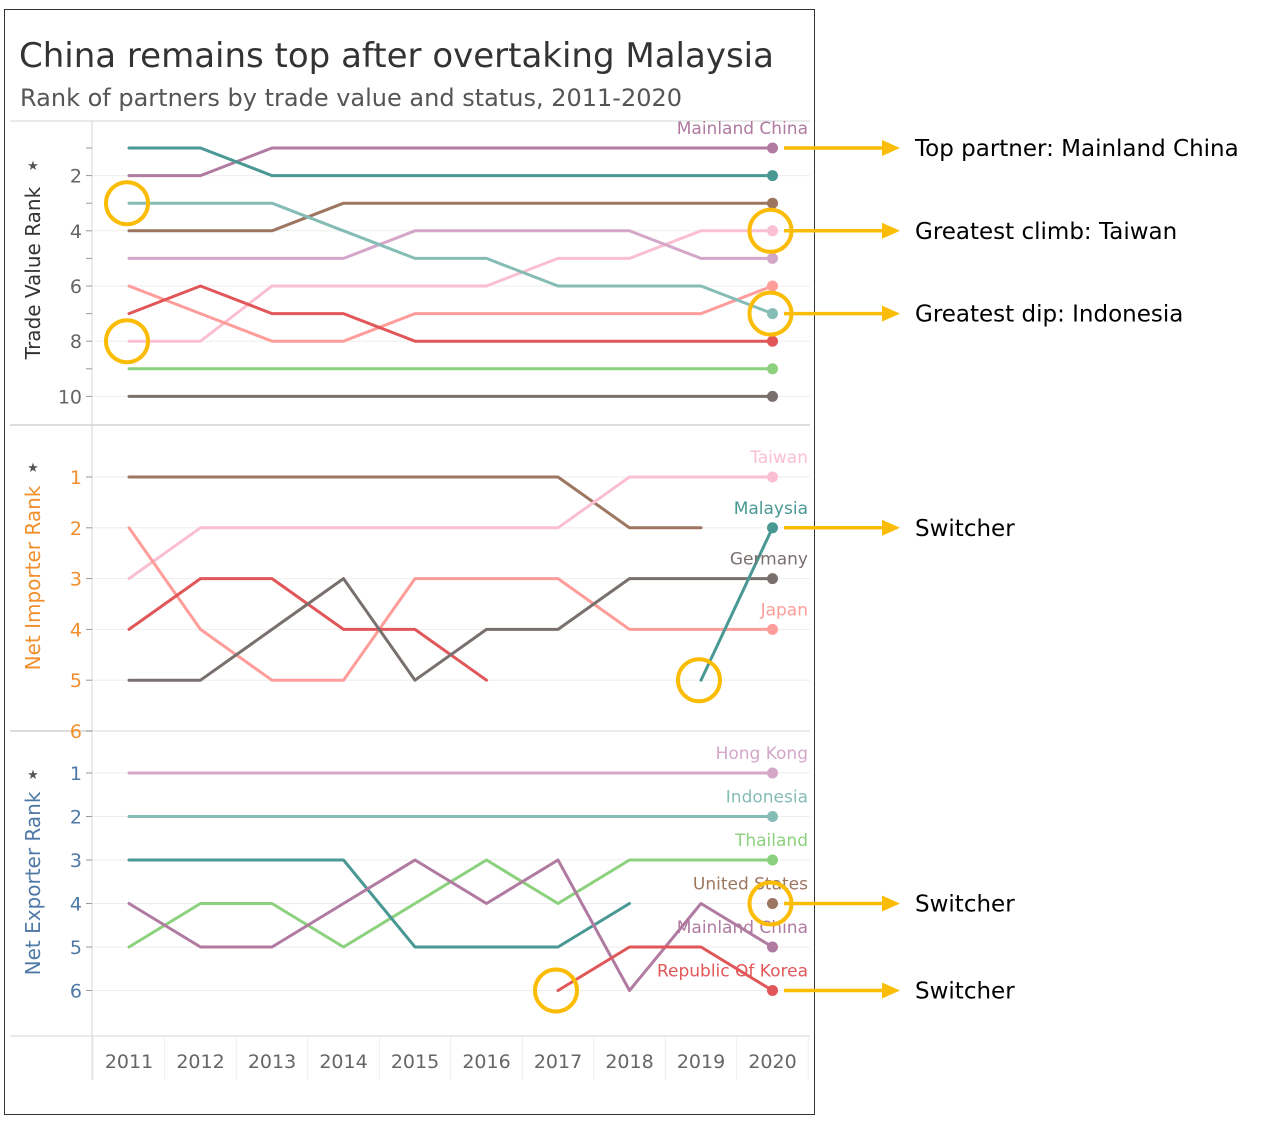 This screenshot has width=1276, height=1125. What do you see at coordinates (771, 509) in the screenshot?
I see `end-label: Malaysia` at bounding box center [771, 509].